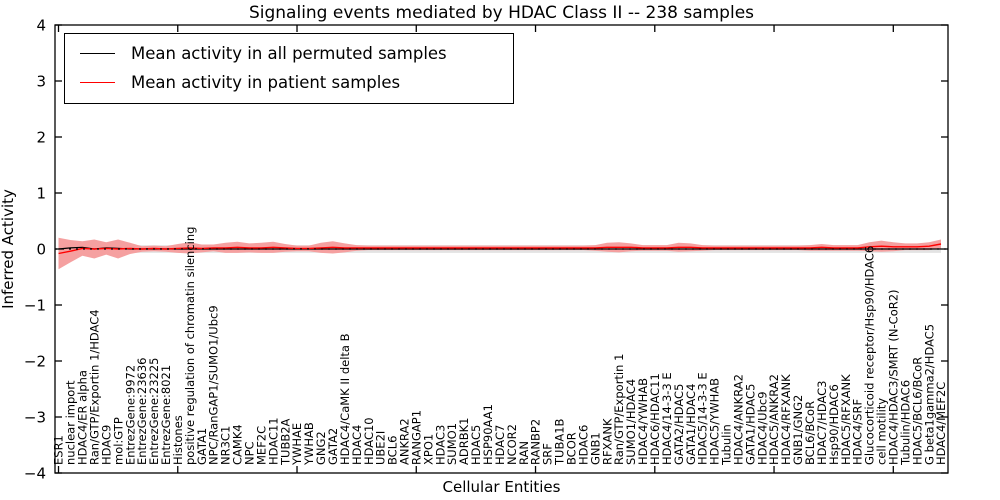  I want to click on x-tick-label: GATA1/HDAC5, so click(750, 424).